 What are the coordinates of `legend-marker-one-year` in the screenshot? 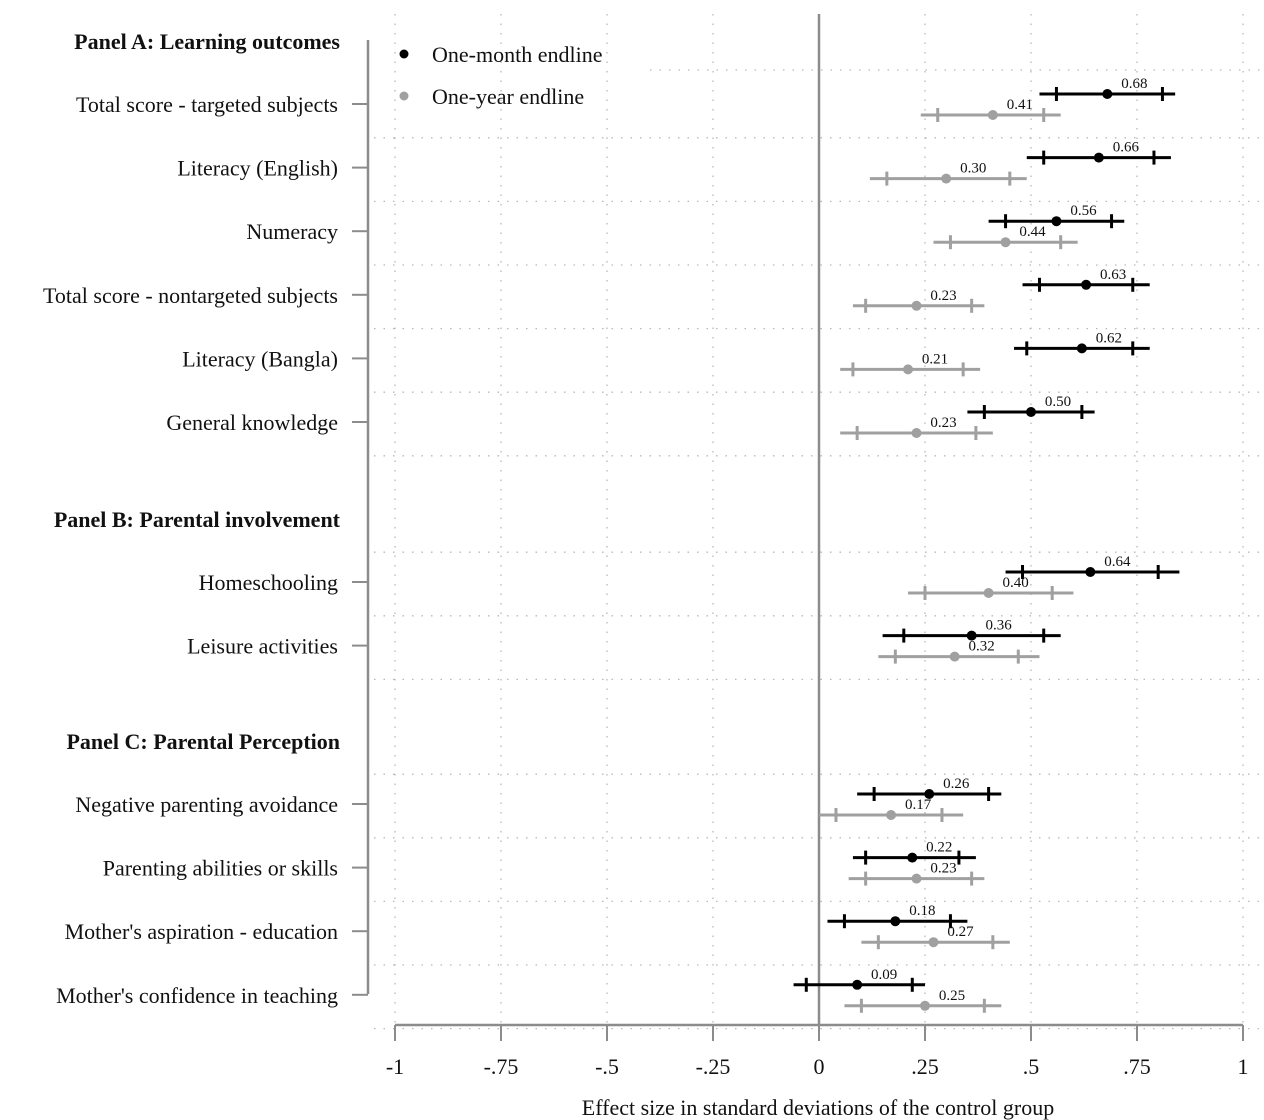 It's located at (404, 96).